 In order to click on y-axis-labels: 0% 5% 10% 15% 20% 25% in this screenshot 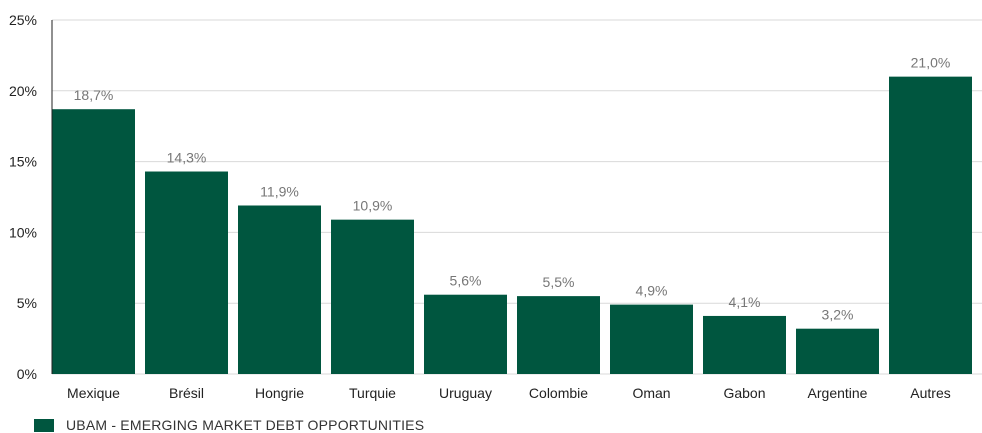, I will do `click(23, 197)`.